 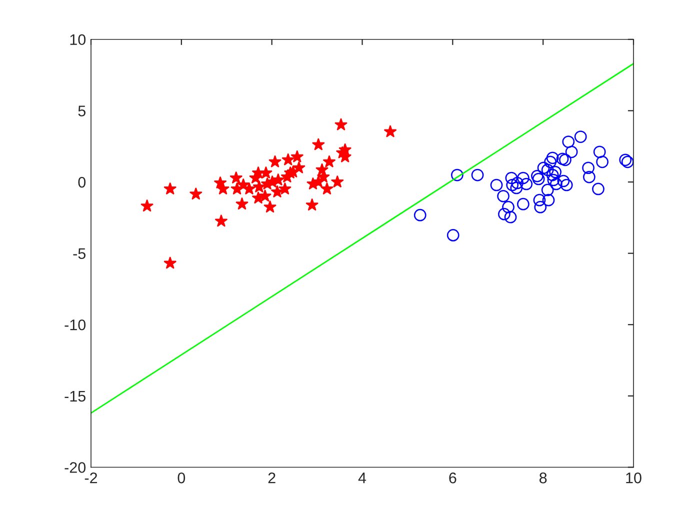 What do you see at coordinates (82, 182) in the screenshot?
I see `y-tick-label: 0` at bounding box center [82, 182].